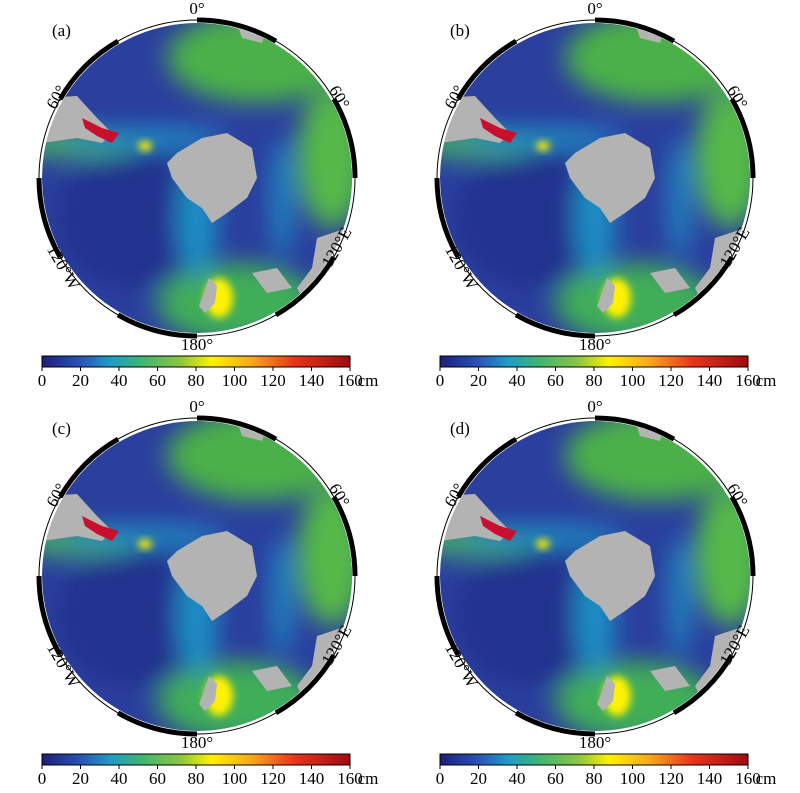 The width and height of the screenshot is (800, 793). What do you see at coordinates (460, 30) in the screenshot?
I see `panel-label: (b)` at bounding box center [460, 30].